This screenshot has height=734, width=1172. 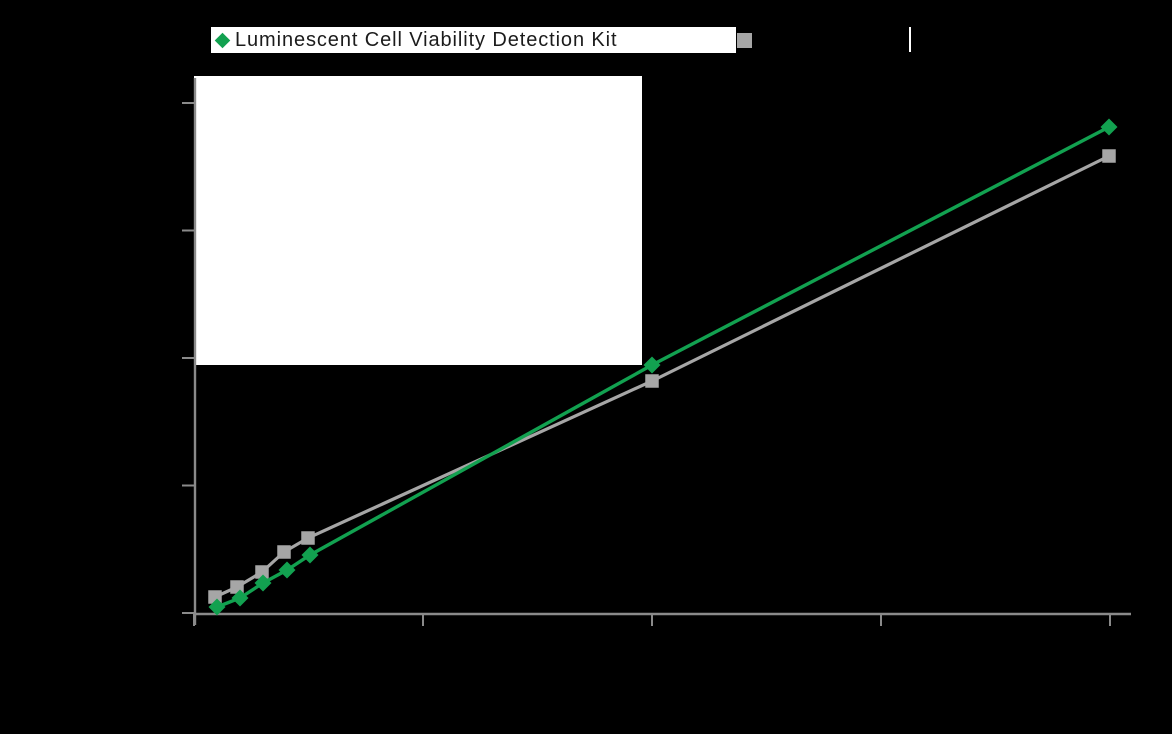 I want to click on gray-square-icon, so click(x=744, y=40).